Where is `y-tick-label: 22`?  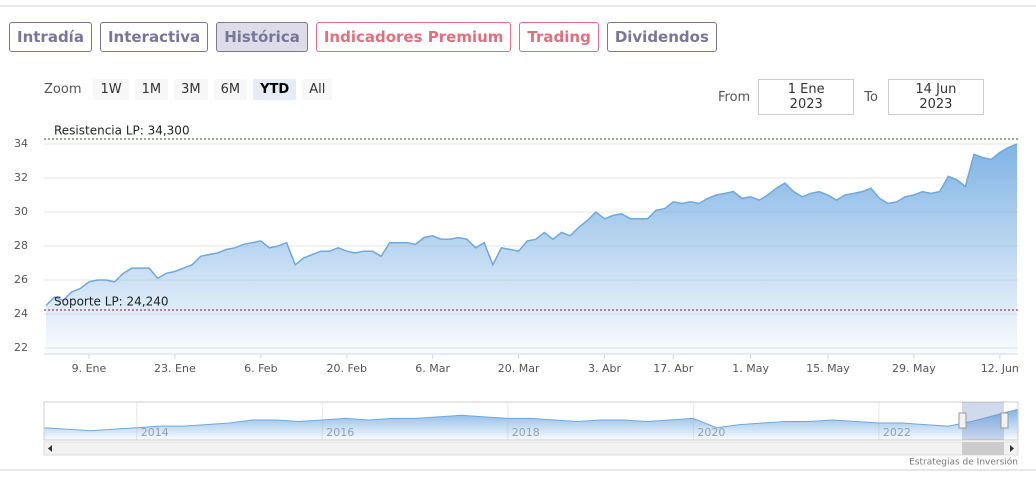 y-tick-label: 22 is located at coordinates (21, 347).